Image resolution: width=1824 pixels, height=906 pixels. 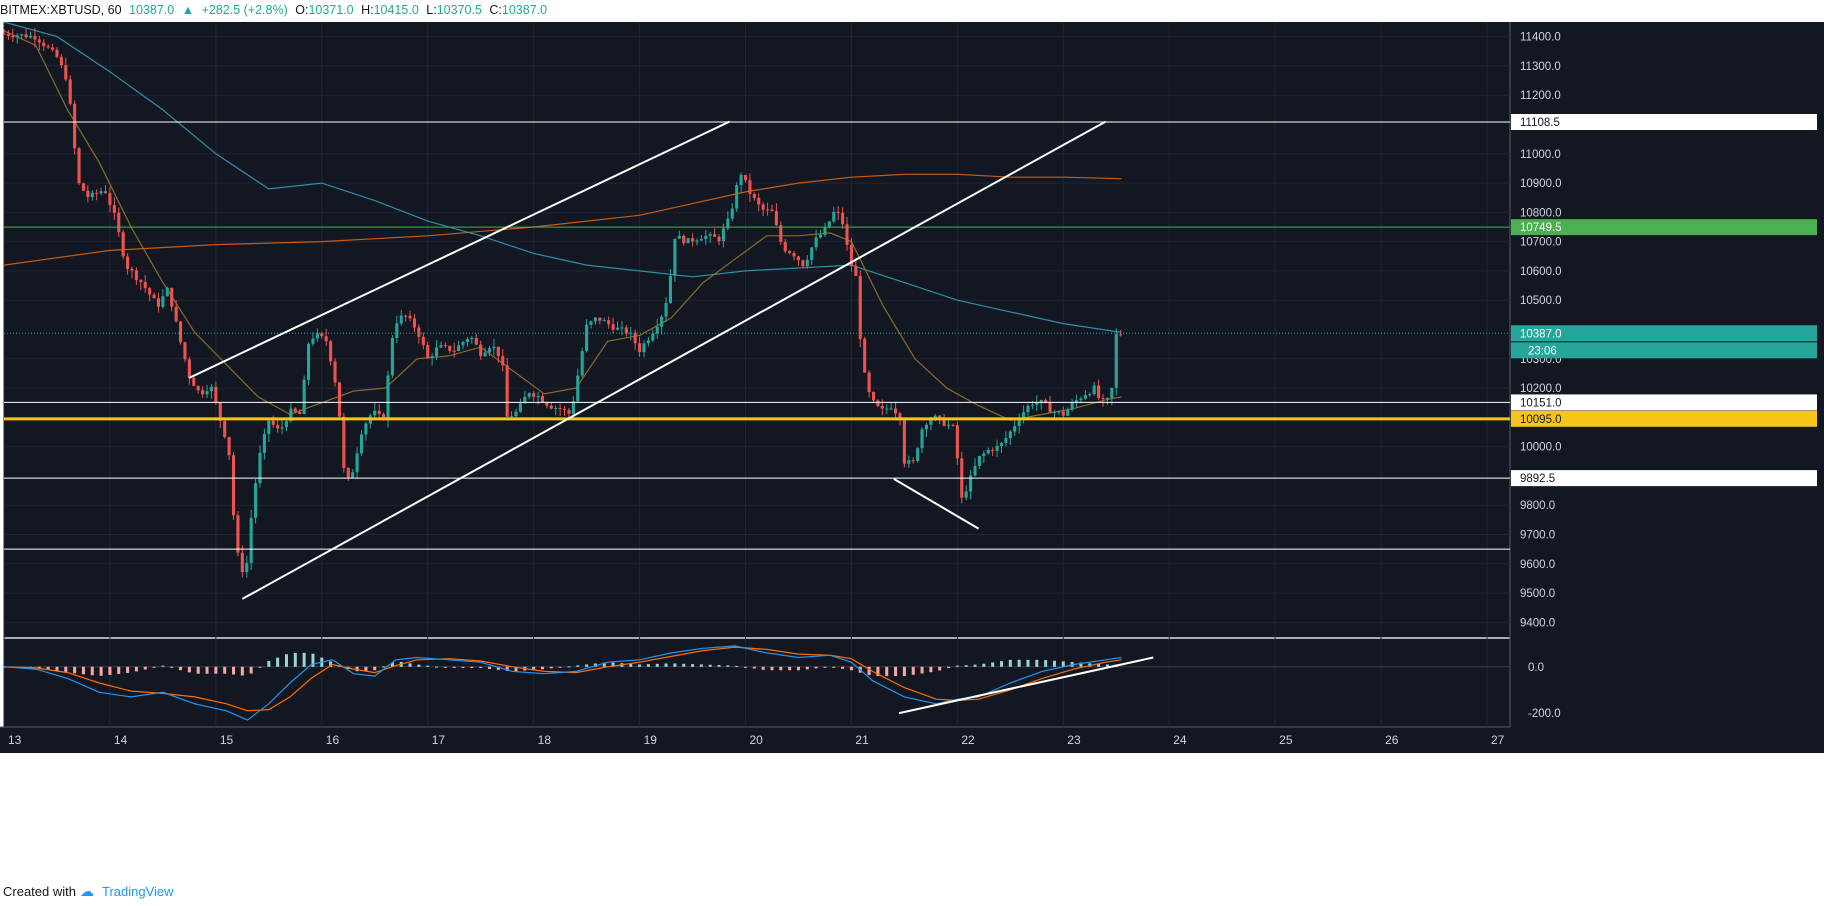 I want to click on price-tick-label: 9400.0, so click(x=1537, y=623).